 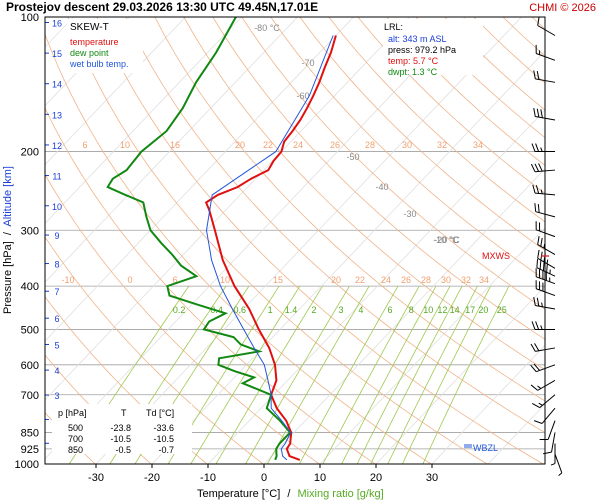 I want to click on y-tick-label: 400, so click(x=30, y=287).